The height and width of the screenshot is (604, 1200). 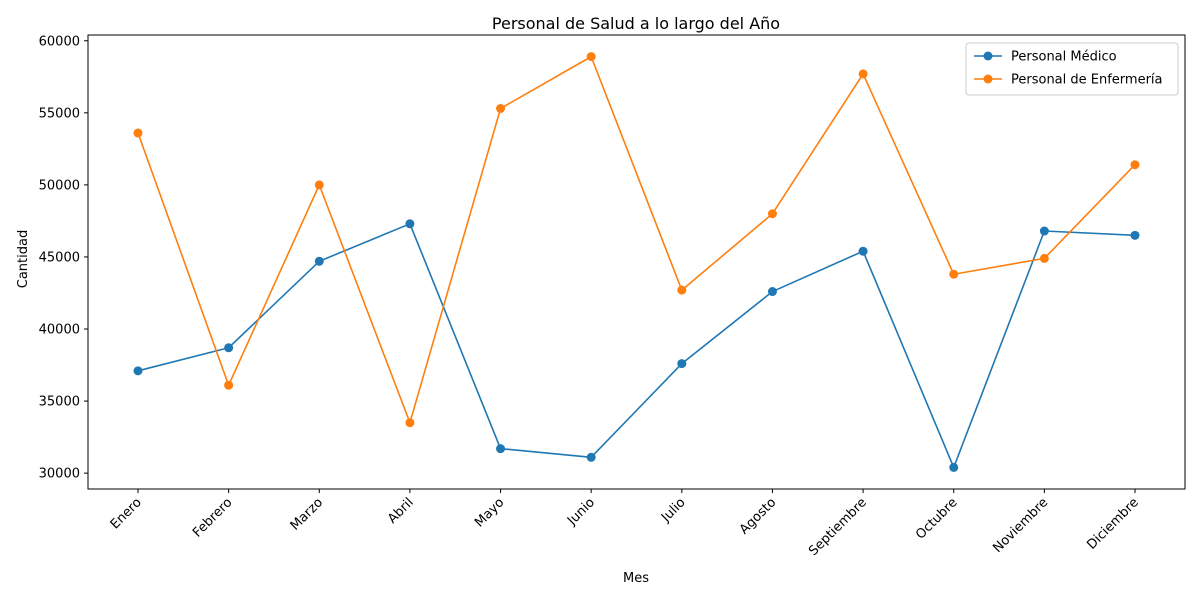 What do you see at coordinates (1113, 524) in the screenshot?
I see `x-tick-label: Diciembre` at bounding box center [1113, 524].